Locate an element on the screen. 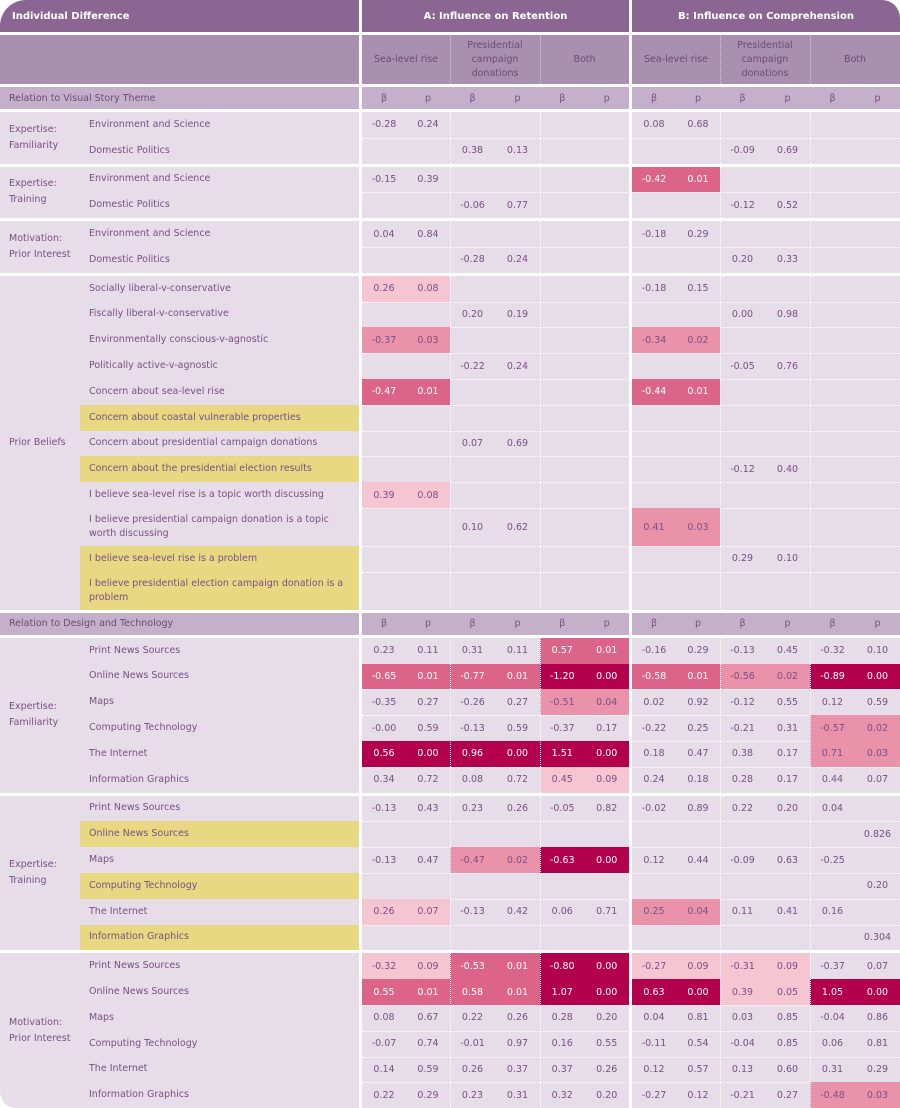 The image size is (900, 1108). group-label: Expertise: Familiarity is located at coordinates (34, 137).